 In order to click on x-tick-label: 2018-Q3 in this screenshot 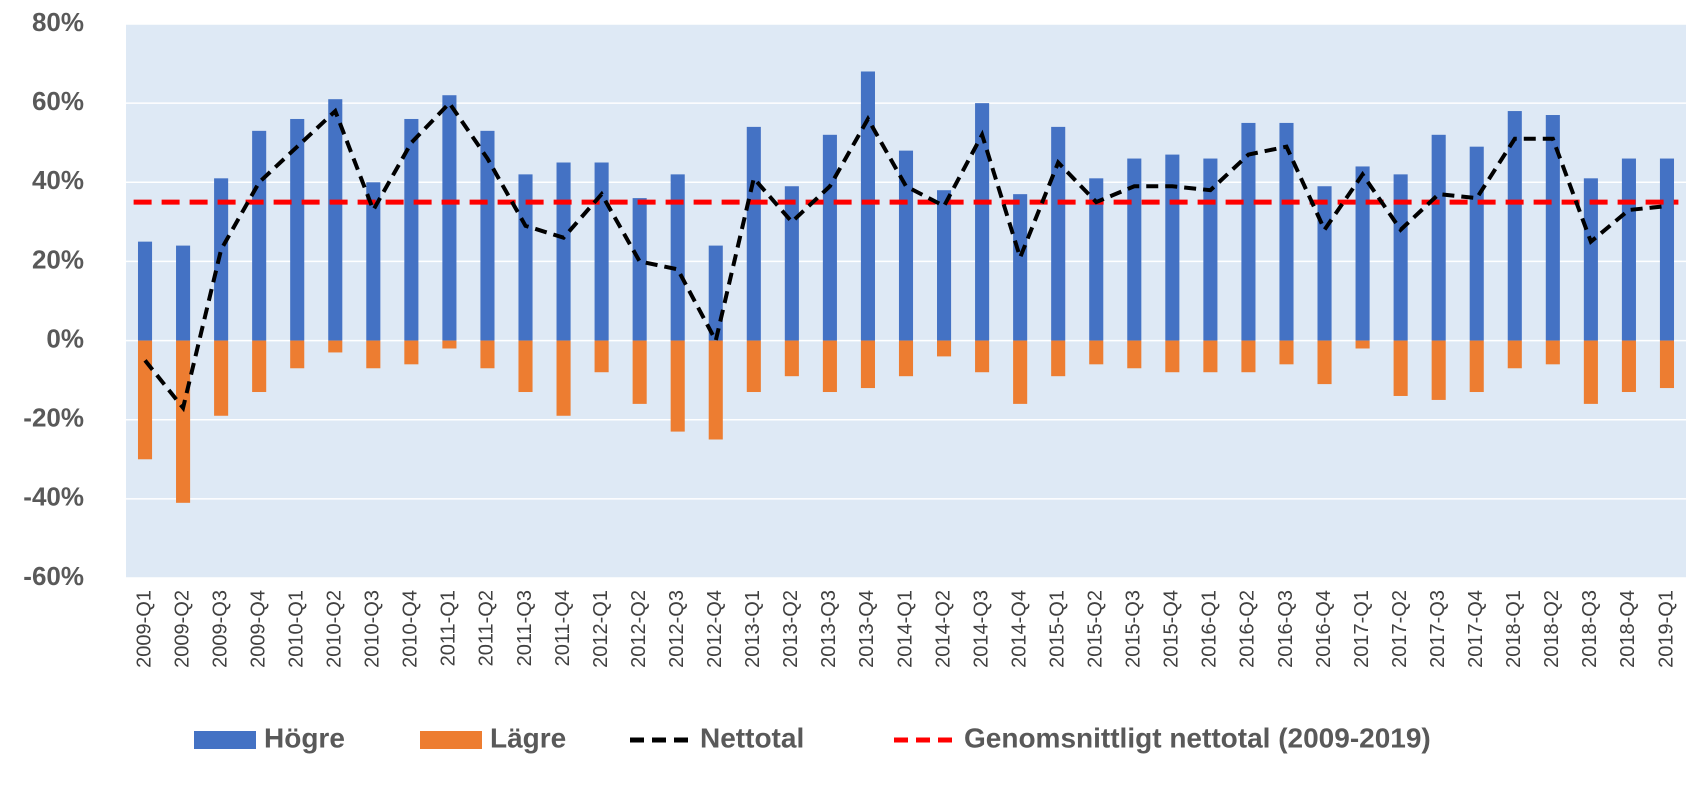, I will do `click(1590, 629)`.